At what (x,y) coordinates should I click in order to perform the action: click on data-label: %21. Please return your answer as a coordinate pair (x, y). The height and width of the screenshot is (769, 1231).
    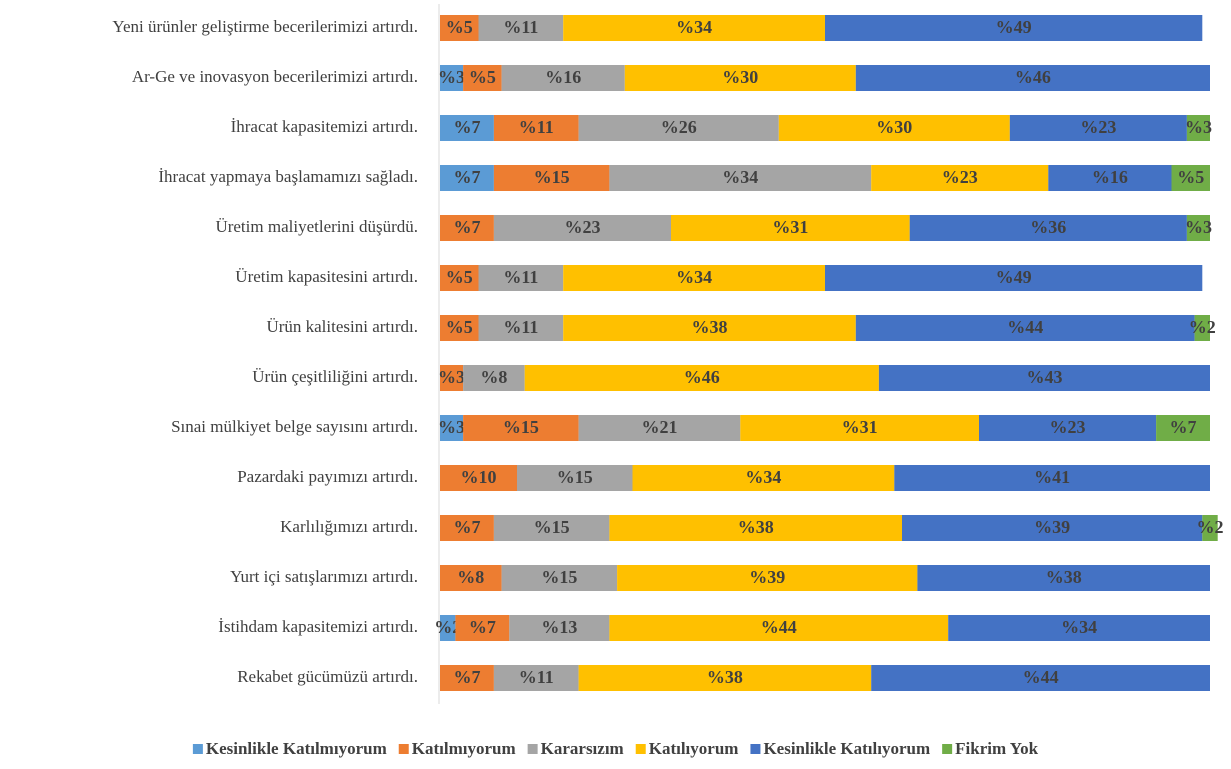
    Looking at the image, I should click on (659, 427).